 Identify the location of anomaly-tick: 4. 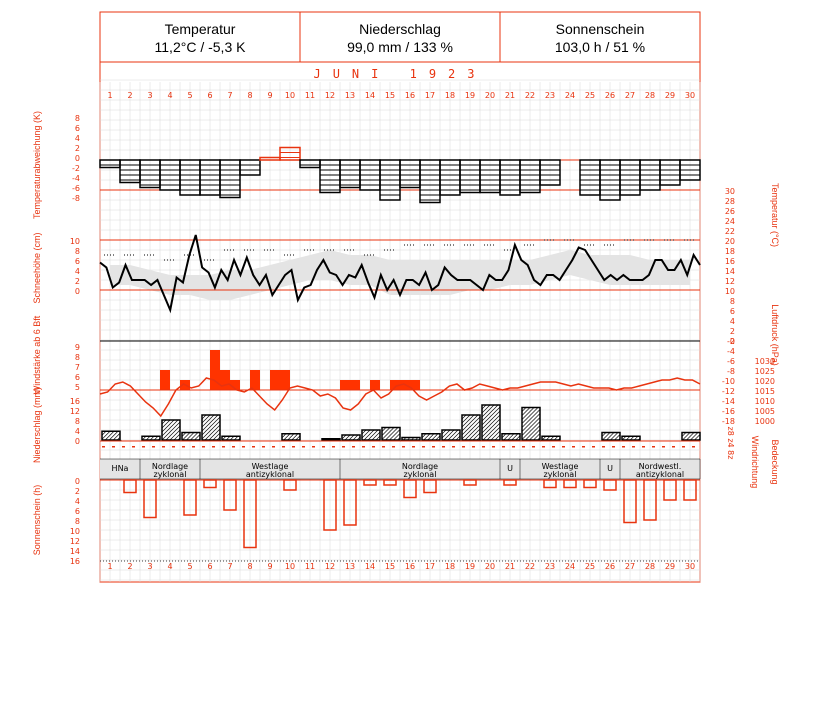
(77, 138).